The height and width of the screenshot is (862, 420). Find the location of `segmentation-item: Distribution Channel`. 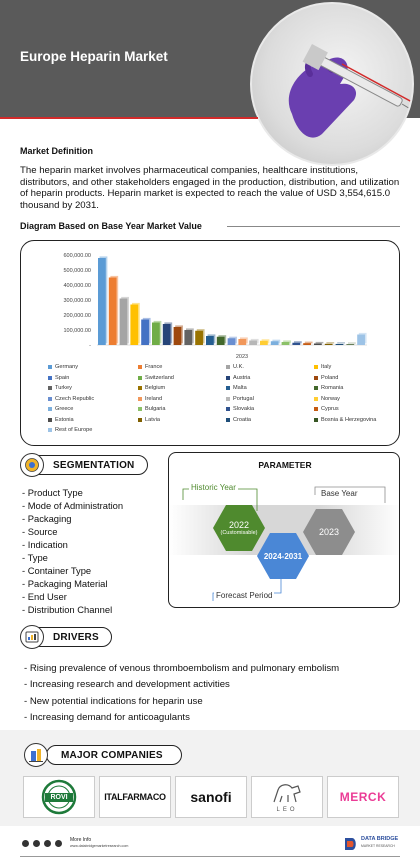

segmentation-item: Distribution Channel is located at coordinates (72, 609).